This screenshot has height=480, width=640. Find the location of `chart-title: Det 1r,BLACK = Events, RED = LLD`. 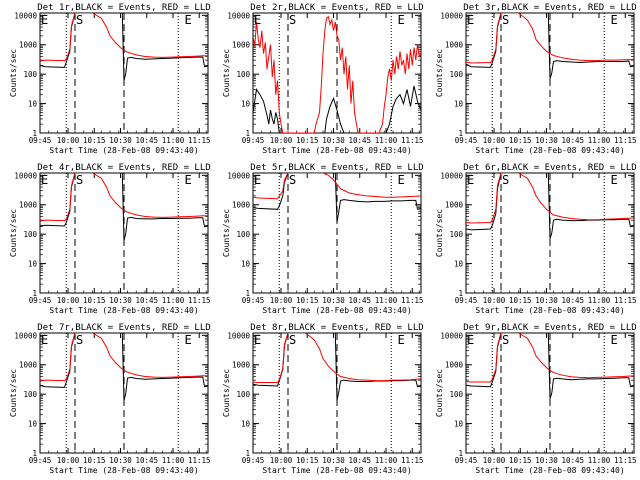

chart-title: Det 1r,BLACK = Events, RED = LLD is located at coordinates (123, 8).